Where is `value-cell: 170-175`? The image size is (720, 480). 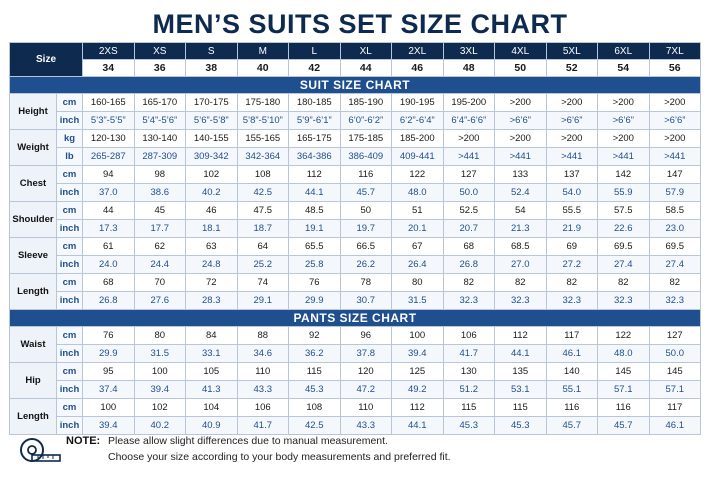 value-cell: 170-175 is located at coordinates (211, 102).